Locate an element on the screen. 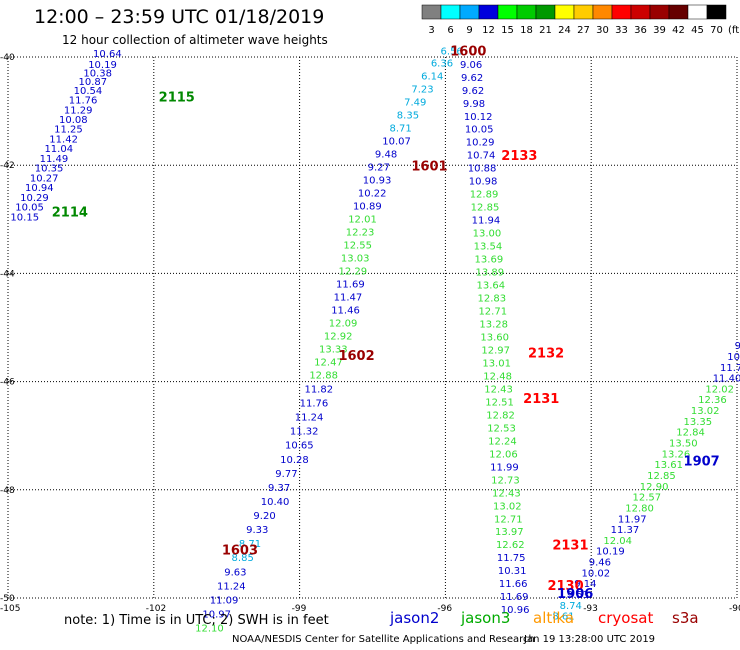 The width and height of the screenshot is (740, 650). wave-height-value: 12.85 is located at coordinates (485, 208).